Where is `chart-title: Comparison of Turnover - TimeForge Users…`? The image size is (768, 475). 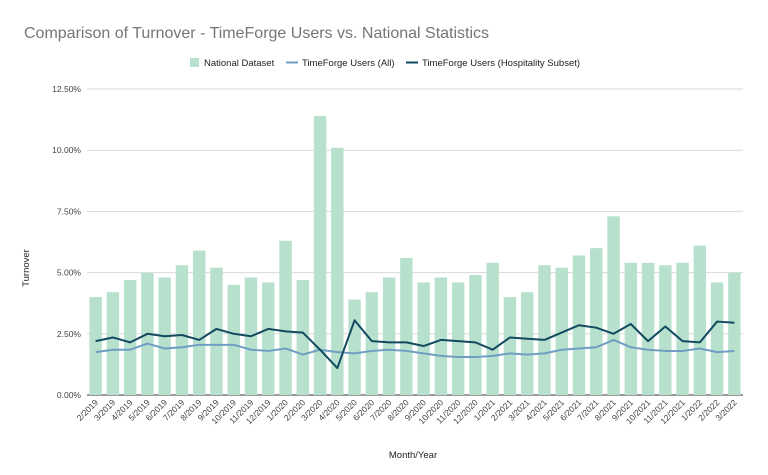
chart-title: Comparison of Turnover - TimeForge Users… is located at coordinates (256, 33).